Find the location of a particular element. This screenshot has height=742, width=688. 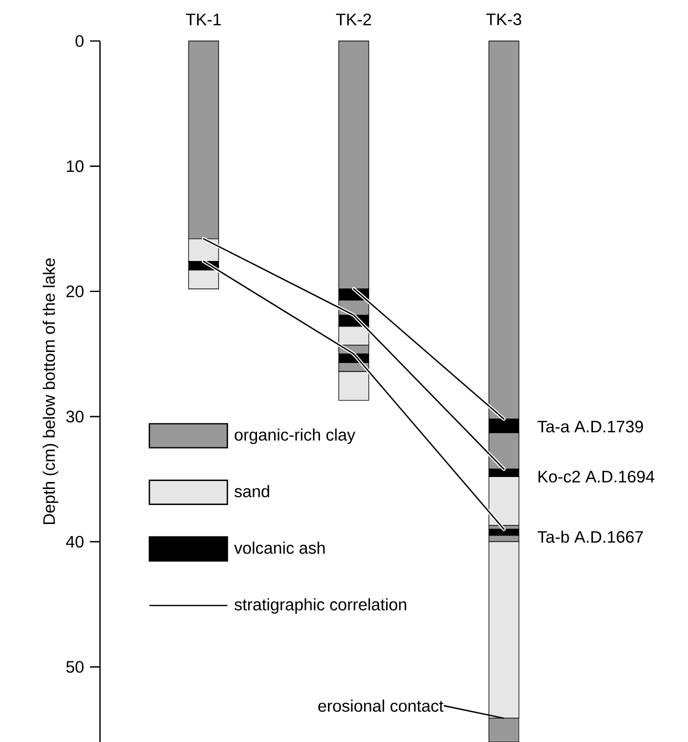

legend-label: sand is located at coordinates (252, 491).